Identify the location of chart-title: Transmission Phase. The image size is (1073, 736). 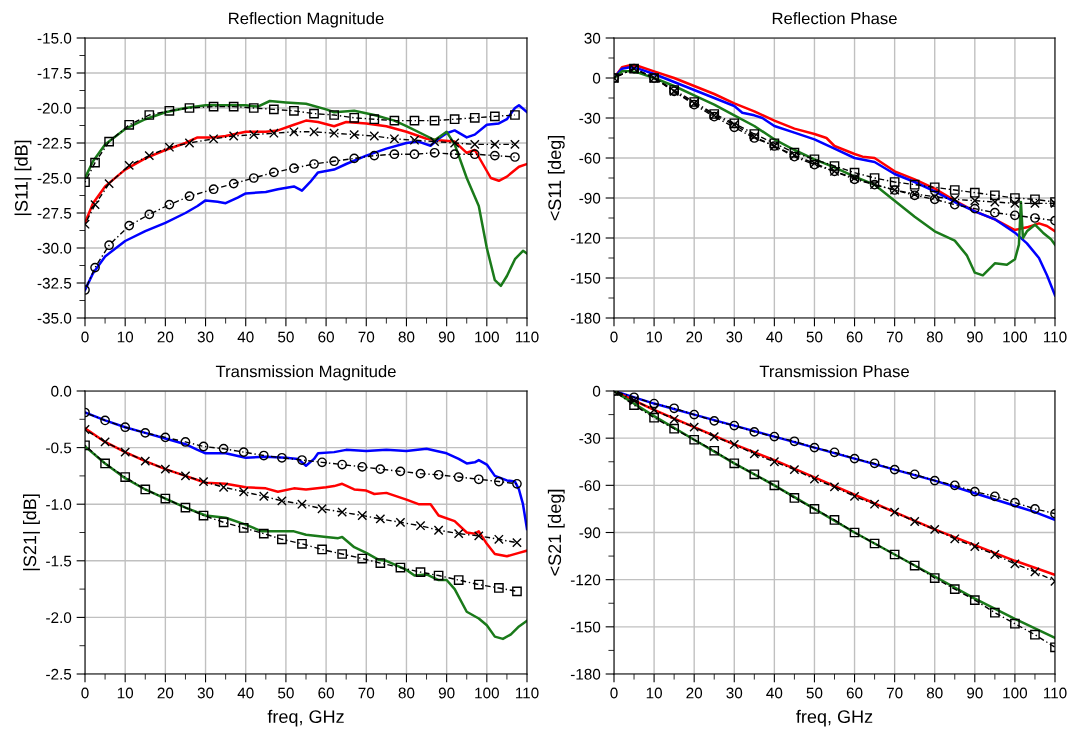
(834, 371).